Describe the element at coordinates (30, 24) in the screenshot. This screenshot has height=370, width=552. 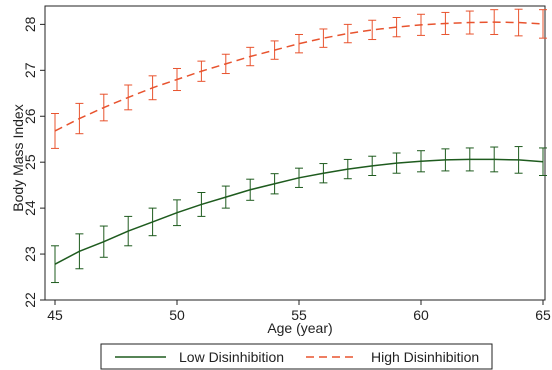
I see `y-tick-label-28: 28` at that location.